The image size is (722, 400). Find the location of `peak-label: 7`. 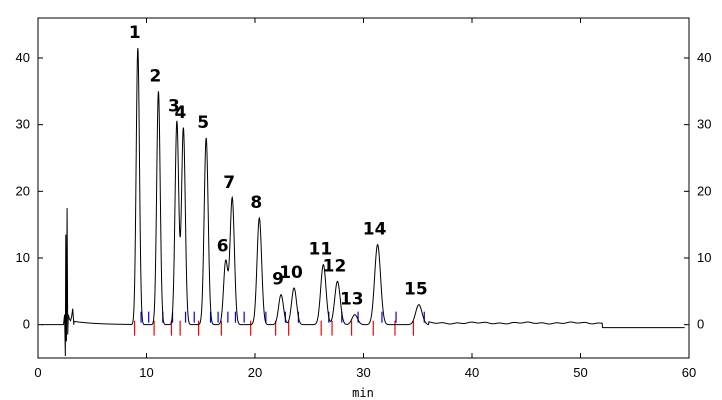

peak-label: 7 is located at coordinates (229, 183).